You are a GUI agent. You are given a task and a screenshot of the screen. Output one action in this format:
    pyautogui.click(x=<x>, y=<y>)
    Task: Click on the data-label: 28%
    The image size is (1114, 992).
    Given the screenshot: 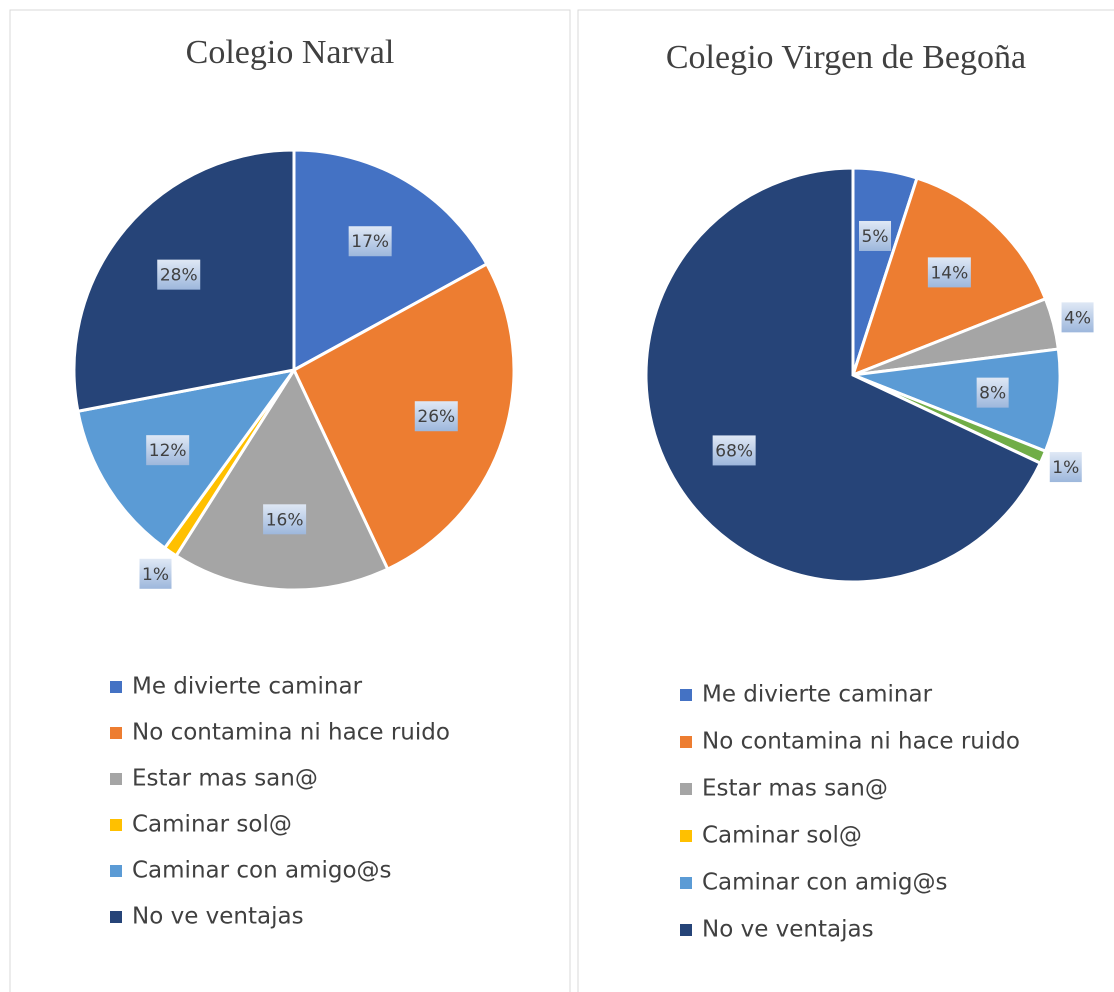 What is the action you would take?
    pyautogui.click(x=179, y=276)
    